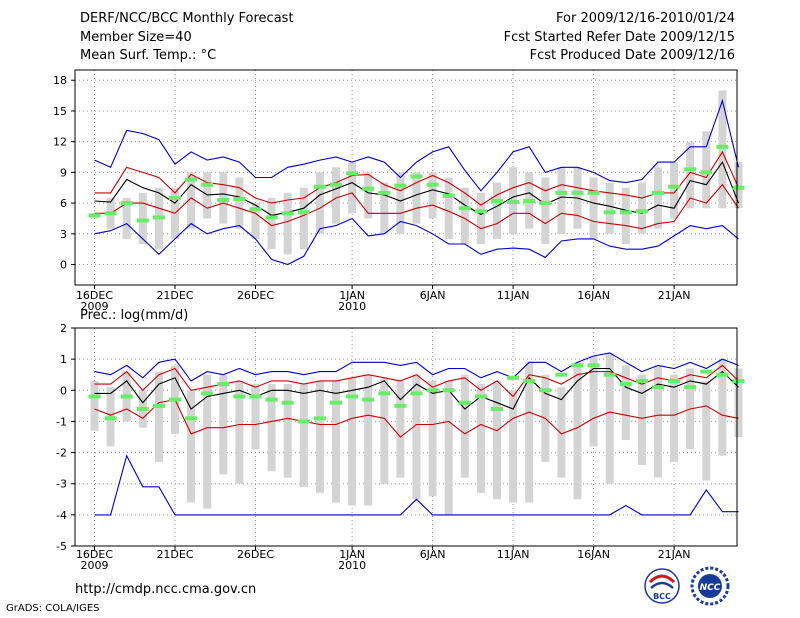 The height and width of the screenshot is (618, 800). I want to click on variable-label: Mean Surf. Temp.: °C, so click(148, 55).